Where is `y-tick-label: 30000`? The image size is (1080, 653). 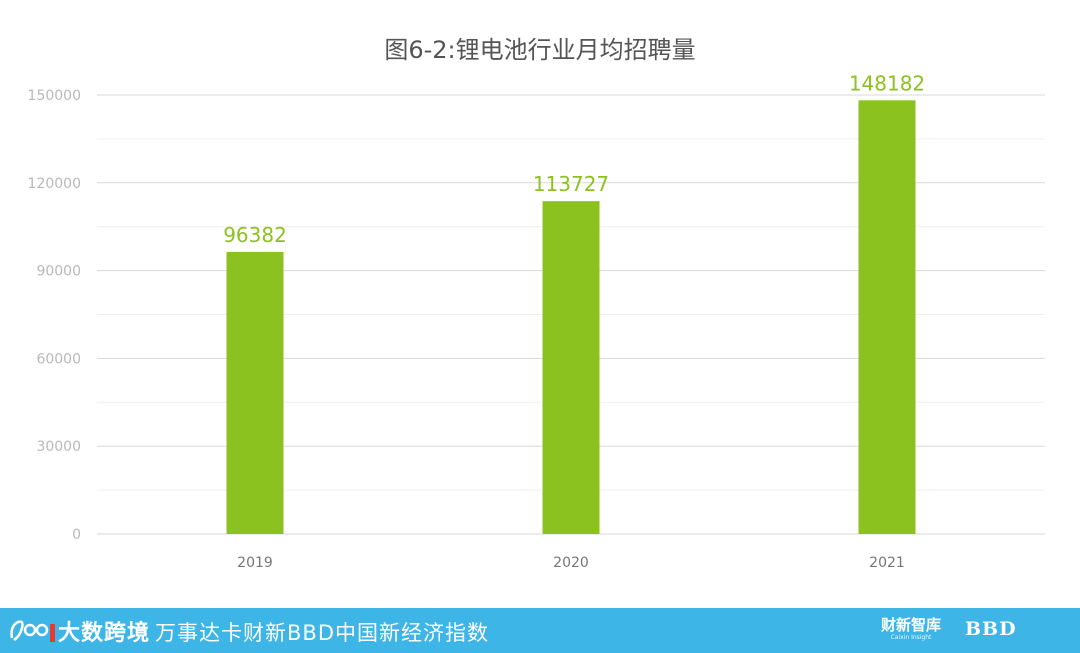 y-tick-label: 30000 is located at coordinates (58, 447).